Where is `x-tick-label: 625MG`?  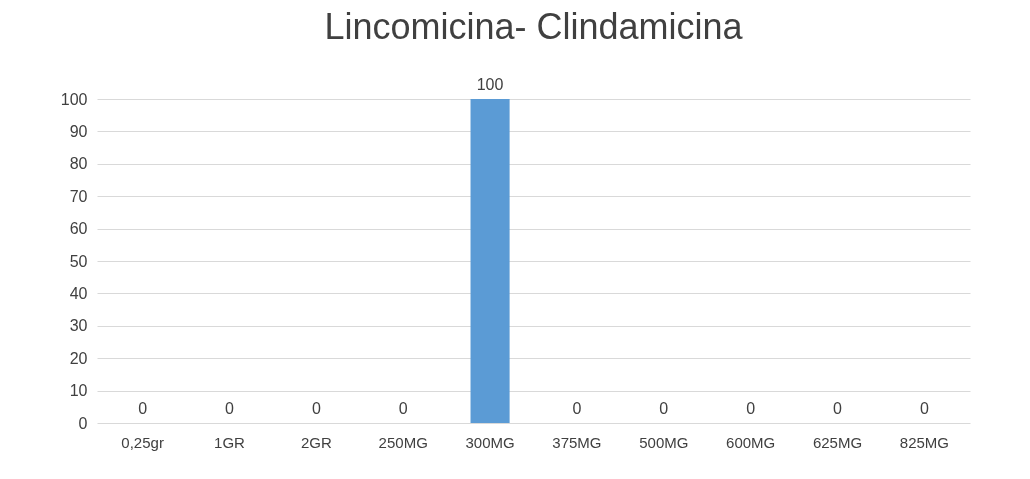 x-tick-label: 625MG is located at coordinates (837, 442).